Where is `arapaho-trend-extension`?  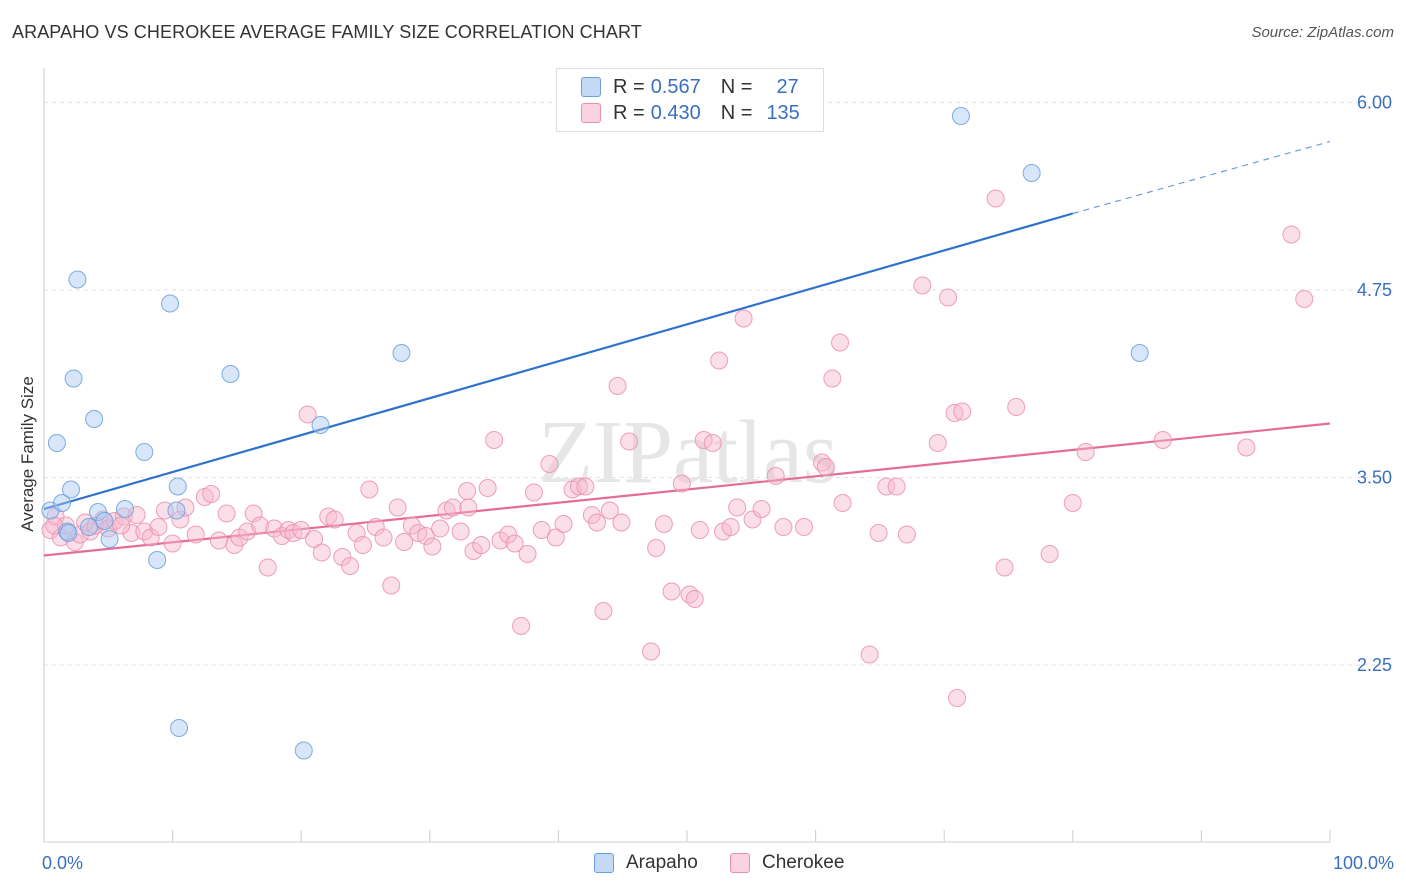
arapaho-trend-extension is located at coordinates (1201, 177).